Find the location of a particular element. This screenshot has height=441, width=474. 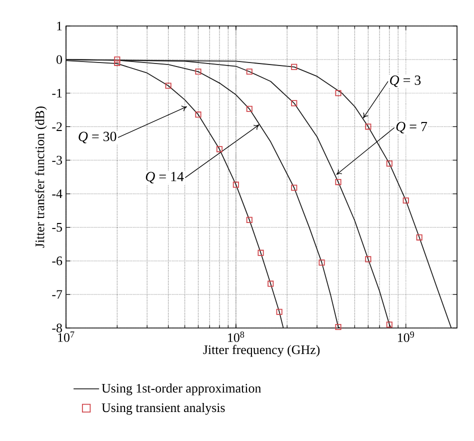

x-tick-label: 10$^{9}$ is located at coordinates (406, 337).